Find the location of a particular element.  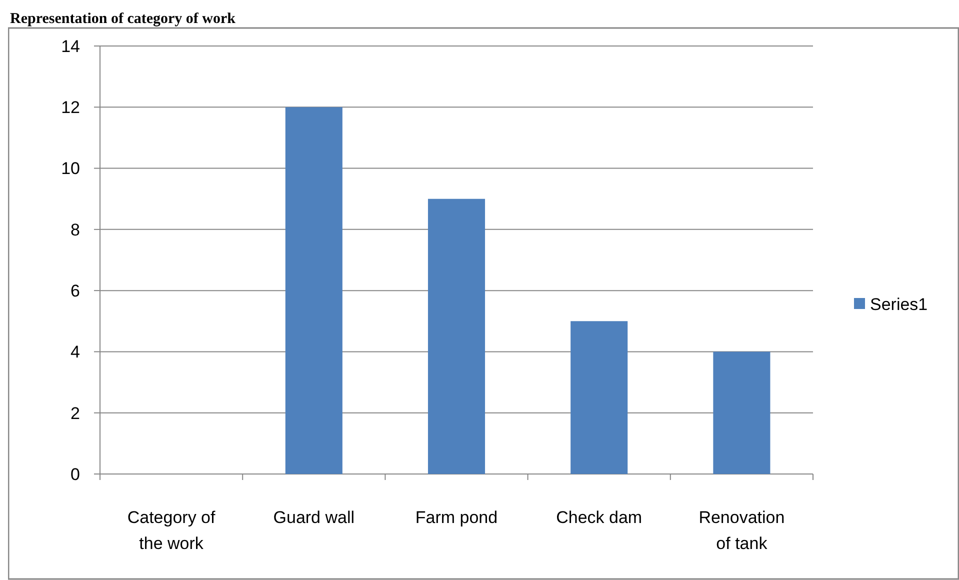

y-tick-label: 10 is located at coordinates (70, 168).